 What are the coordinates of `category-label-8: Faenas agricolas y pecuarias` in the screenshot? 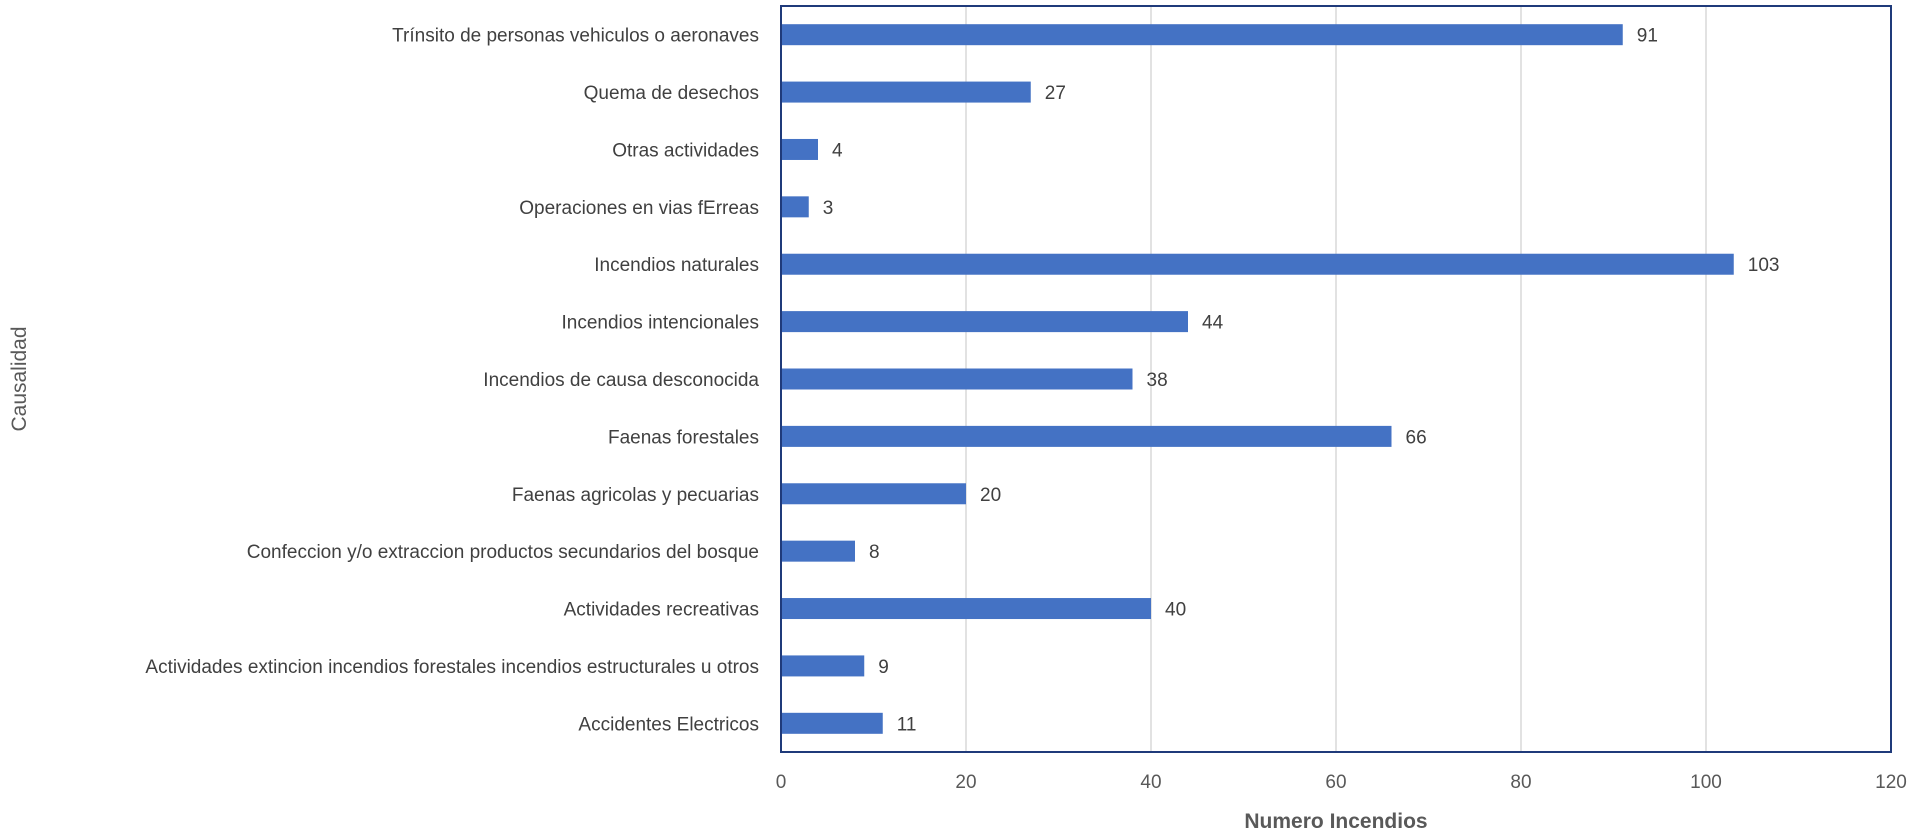 It's located at (635, 495).